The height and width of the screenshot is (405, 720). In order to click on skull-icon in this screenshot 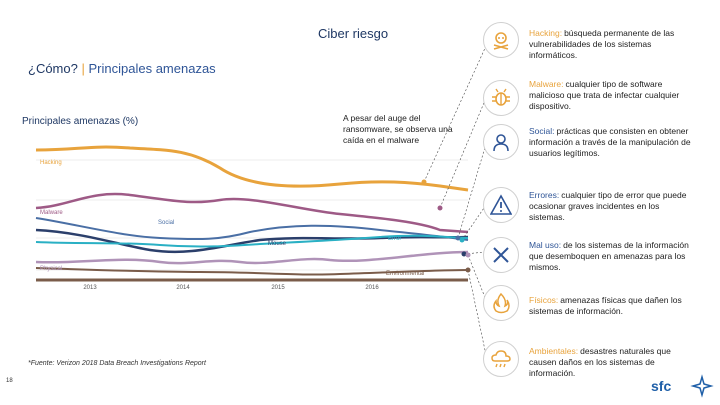, I will do `click(501, 41)`.